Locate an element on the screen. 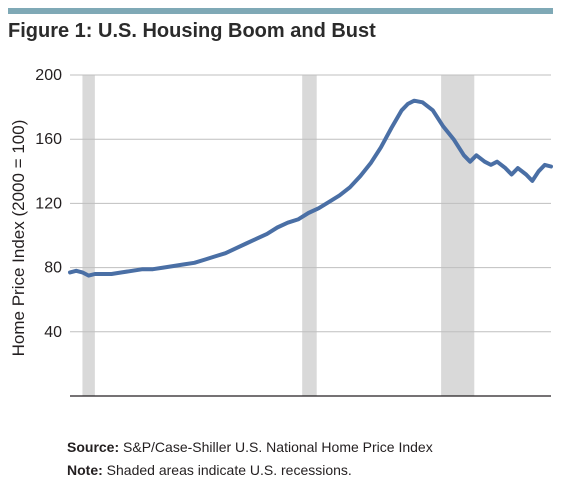 This screenshot has height=491, width=577. y-axis-label: Home Price Index (2000 = 100) is located at coordinates (18, 238).